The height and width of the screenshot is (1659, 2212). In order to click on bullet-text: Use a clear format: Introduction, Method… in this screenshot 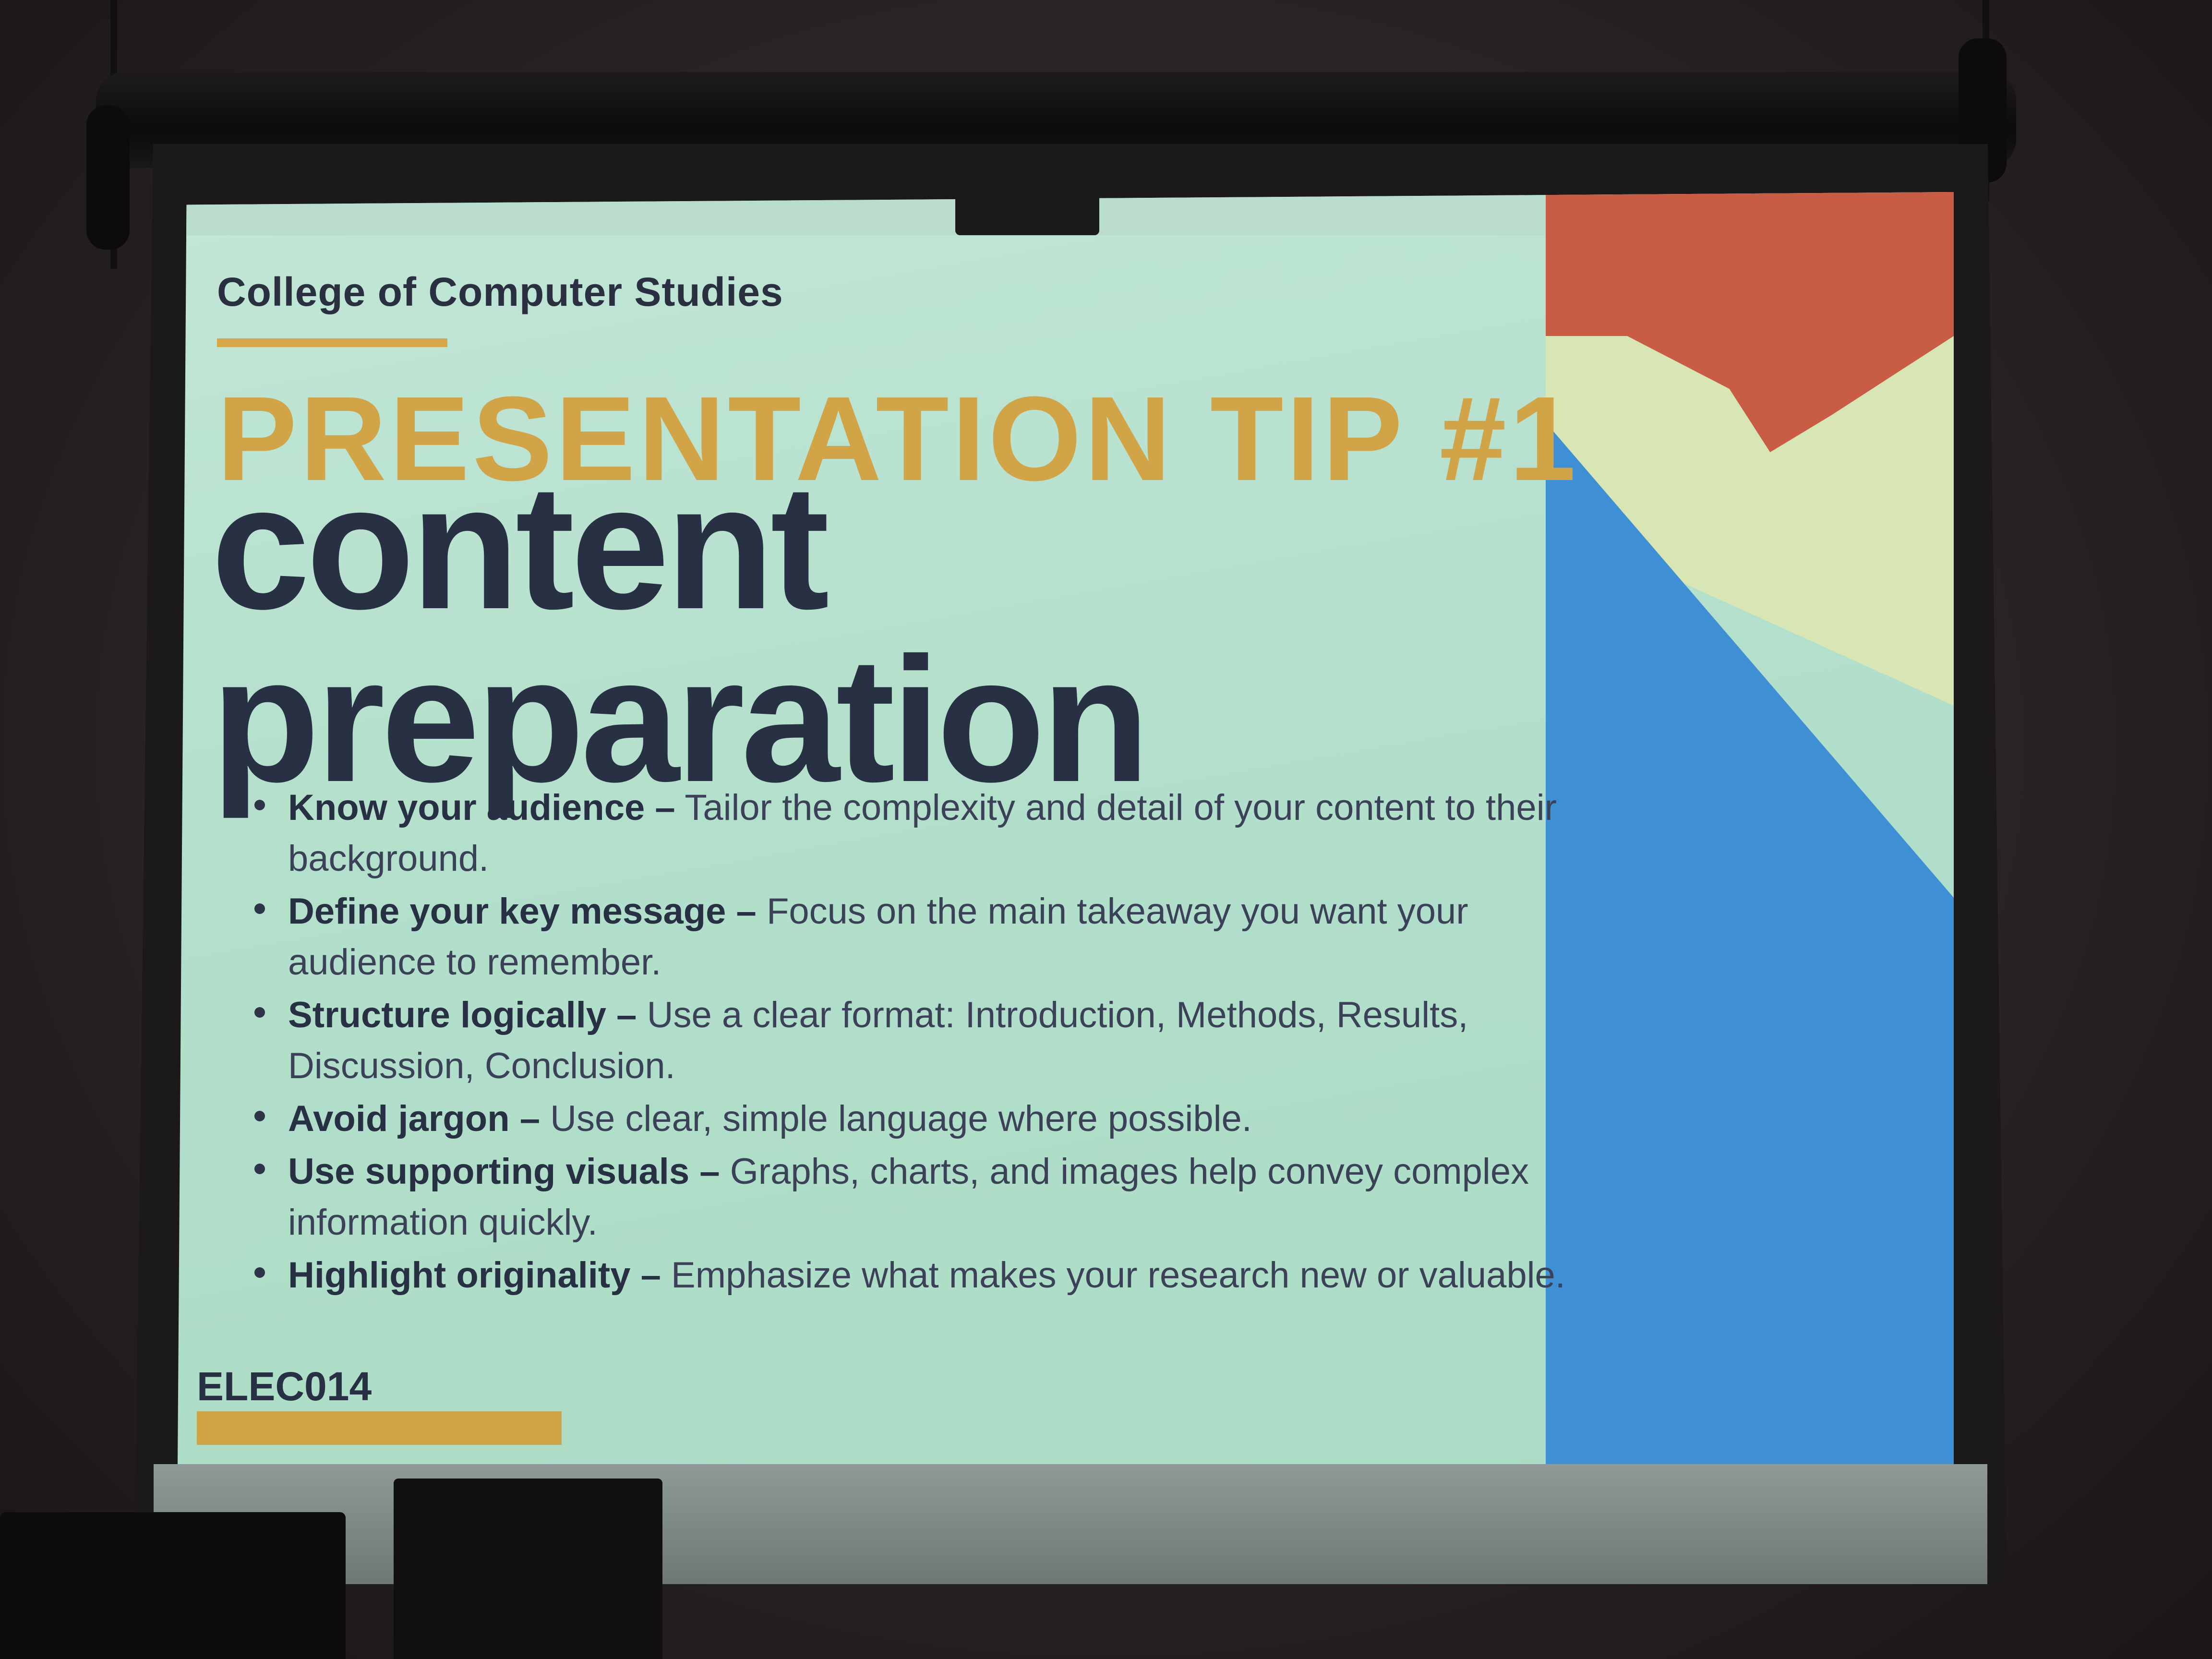, I will do `click(878, 1040)`.